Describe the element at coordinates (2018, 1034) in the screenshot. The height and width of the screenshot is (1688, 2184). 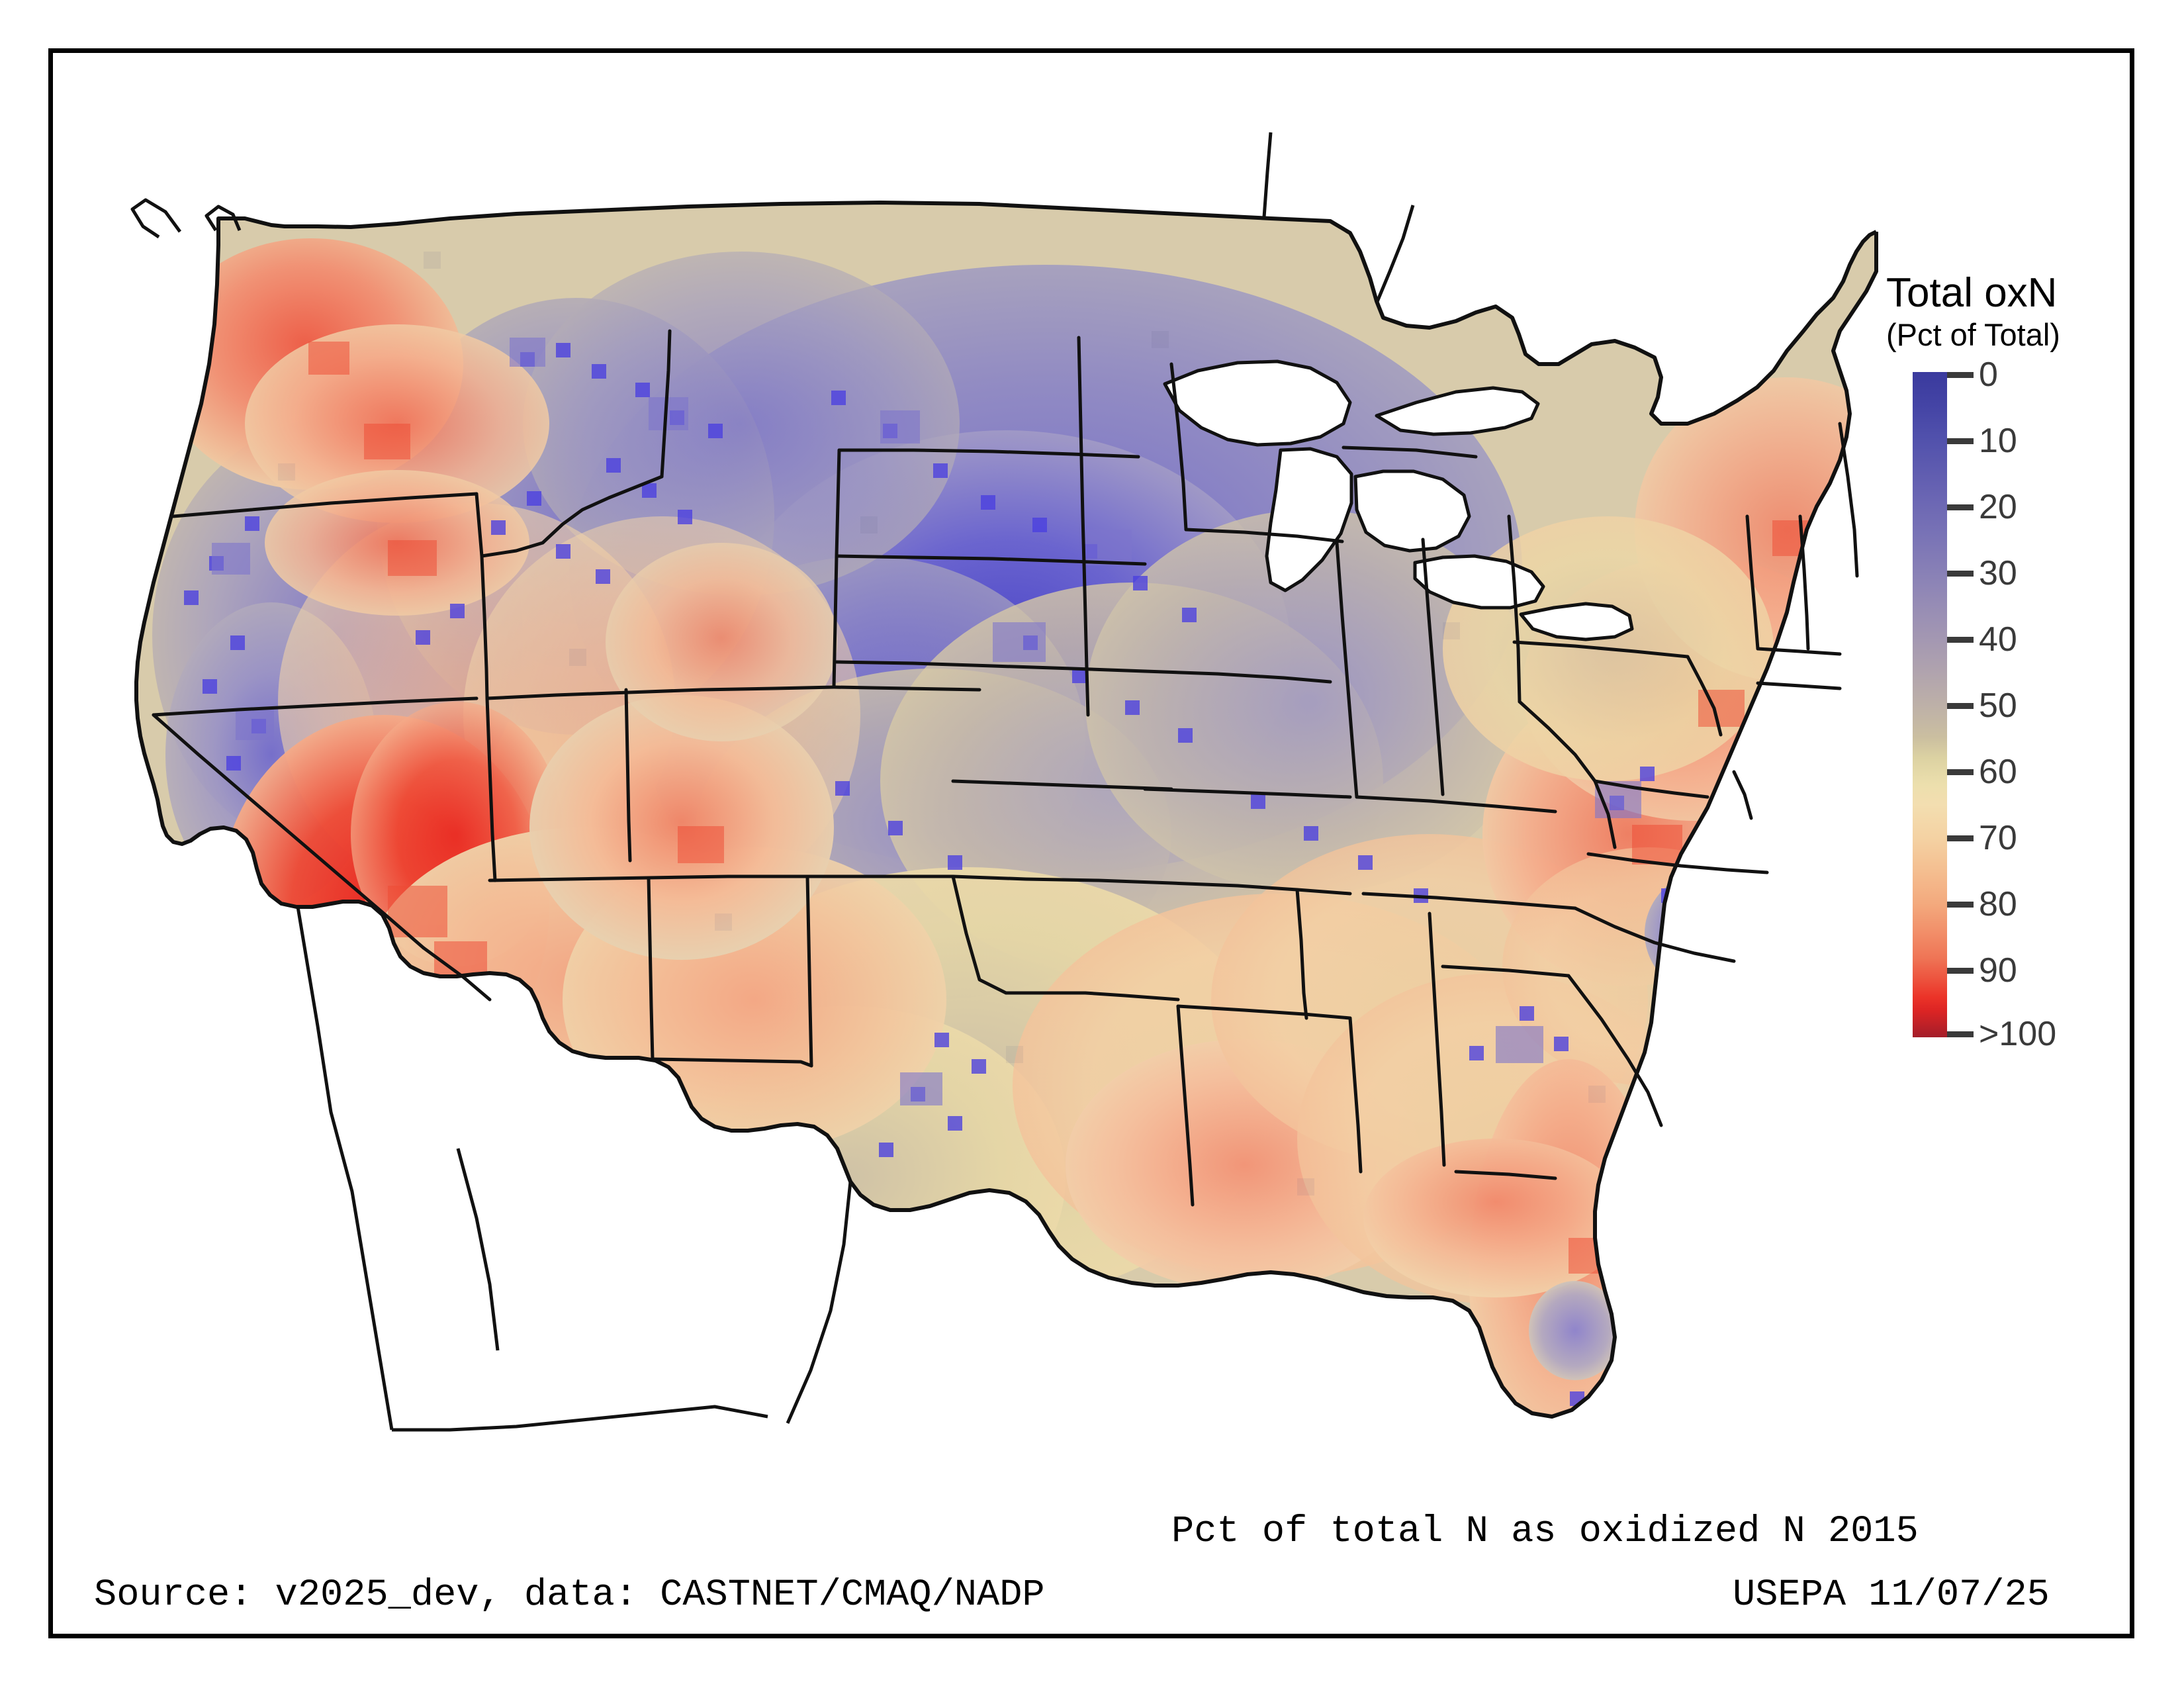
I see `colorbar-label: >100` at that location.